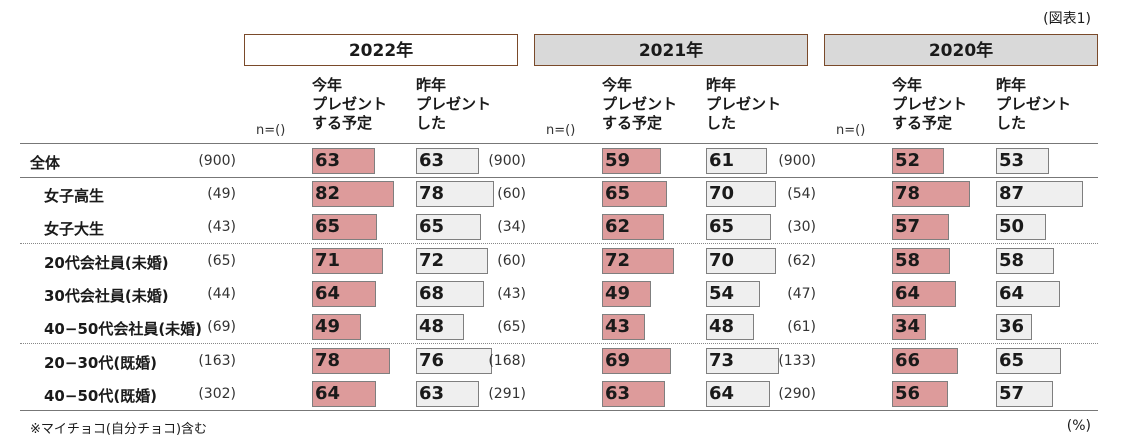  I want to click on row-label: 40−50代会社員(未婚), so click(123, 329).